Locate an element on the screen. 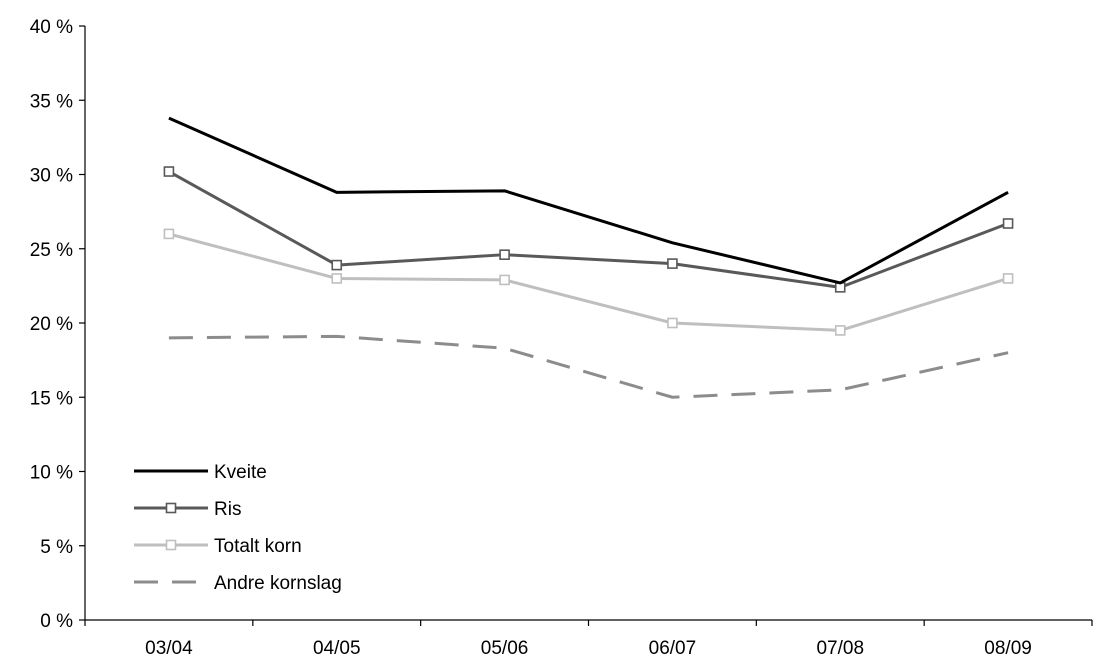  y-tick-label: 10 % is located at coordinates (51, 473).